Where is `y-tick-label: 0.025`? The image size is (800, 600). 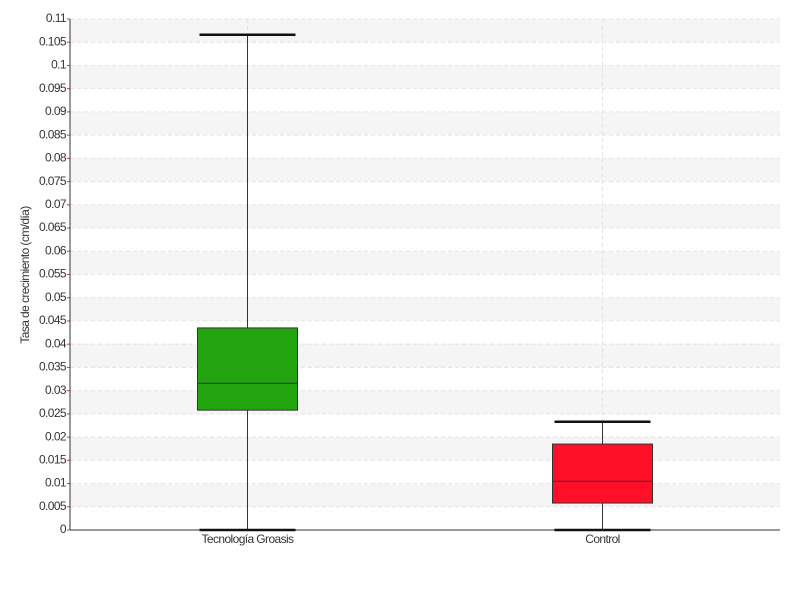
y-tick-label: 0.025 is located at coordinates (53, 413).